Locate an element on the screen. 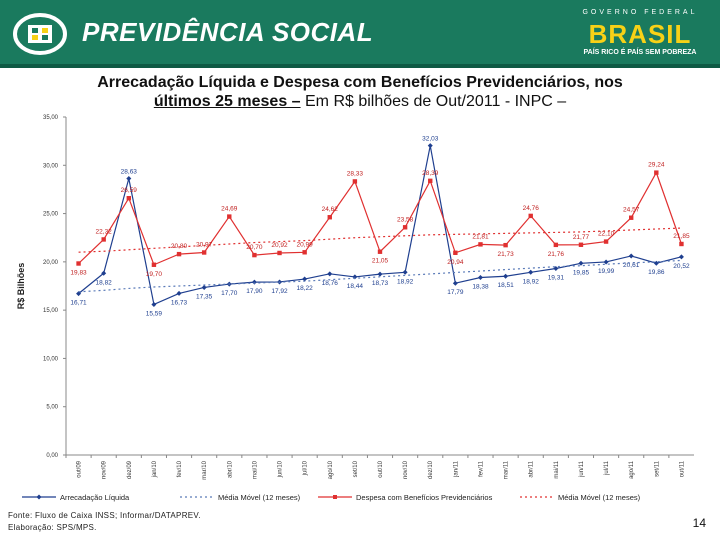  data-label-despesa: 28,33 is located at coordinates (355, 173).